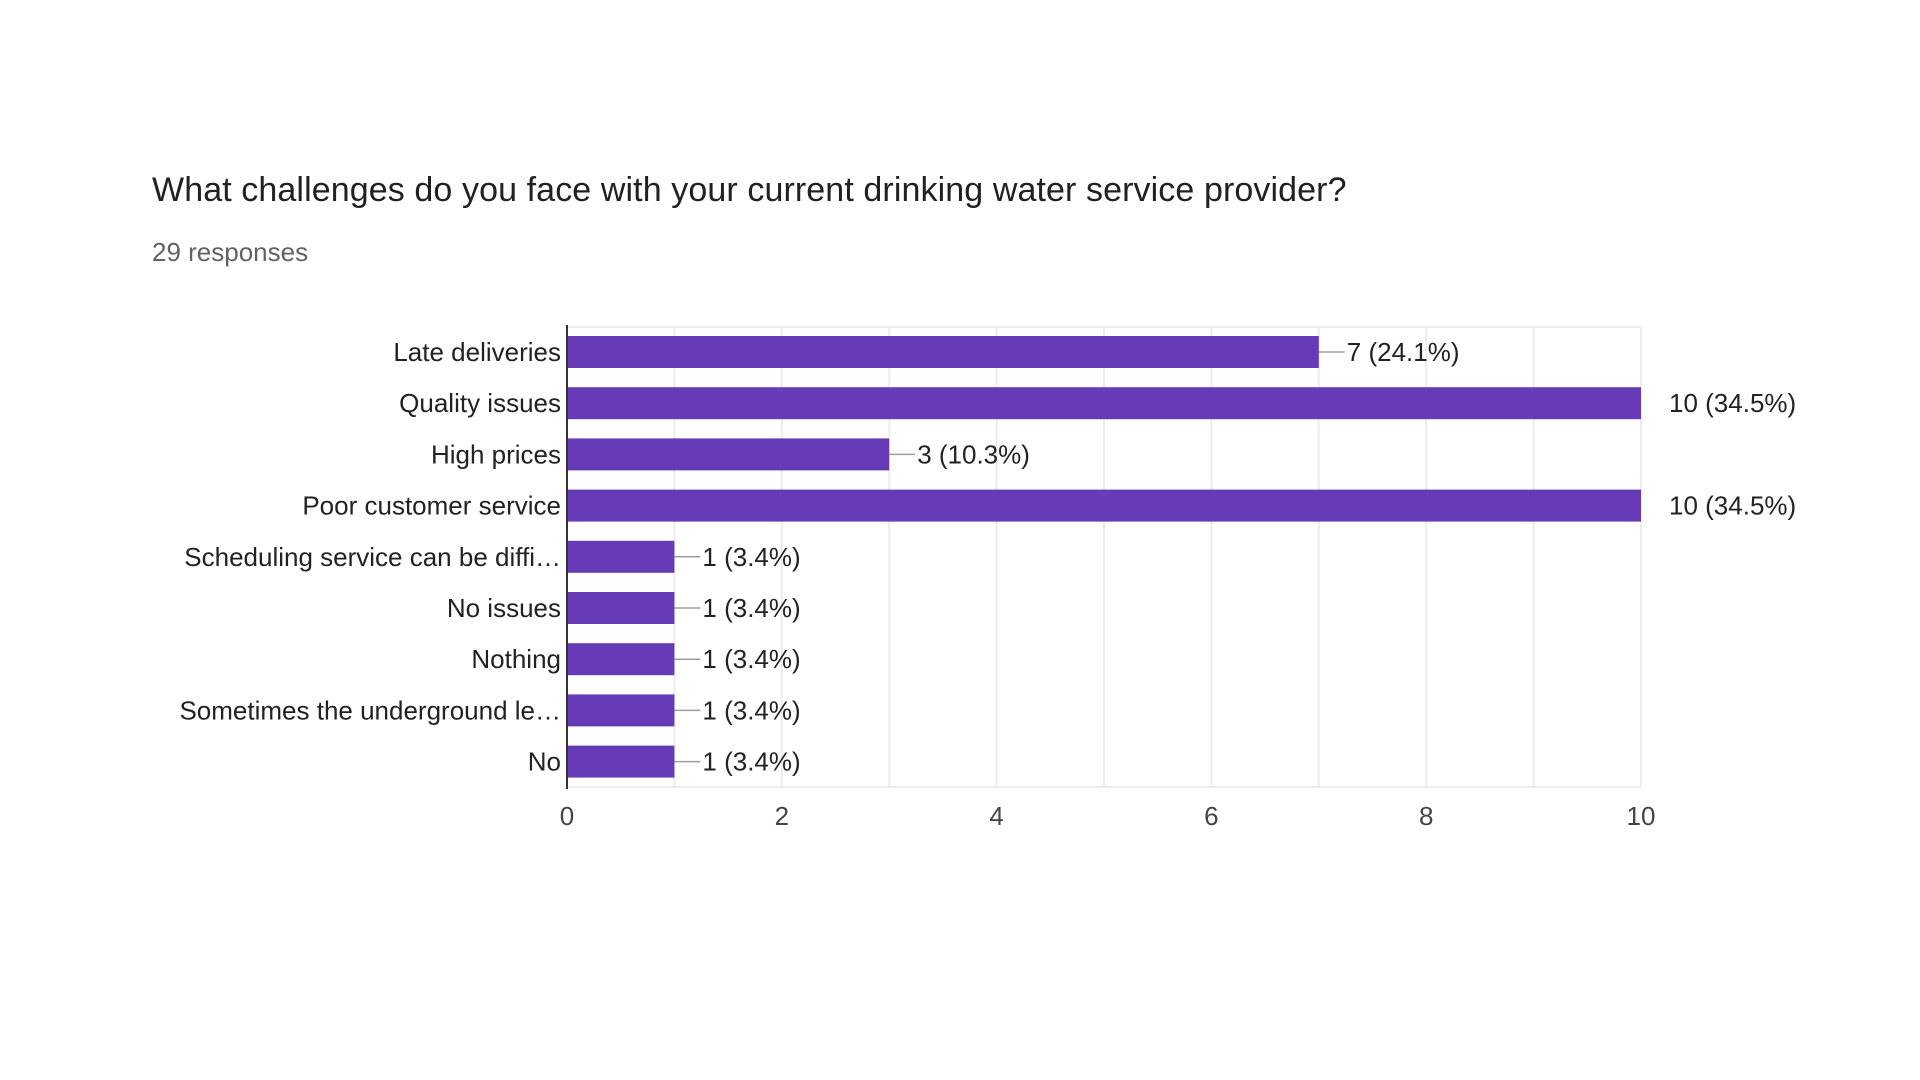 The width and height of the screenshot is (1920, 1080). Describe the element at coordinates (567, 816) in the screenshot. I see `x-tick-label: 0` at that location.